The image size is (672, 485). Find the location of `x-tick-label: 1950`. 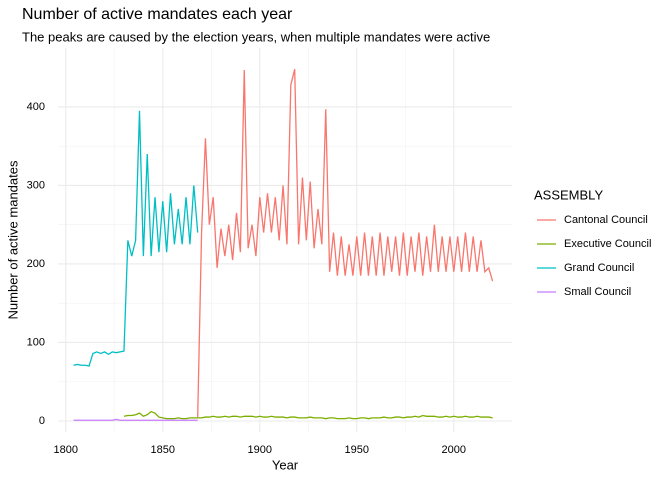

x-tick-label: 1950 is located at coordinates (357, 450).